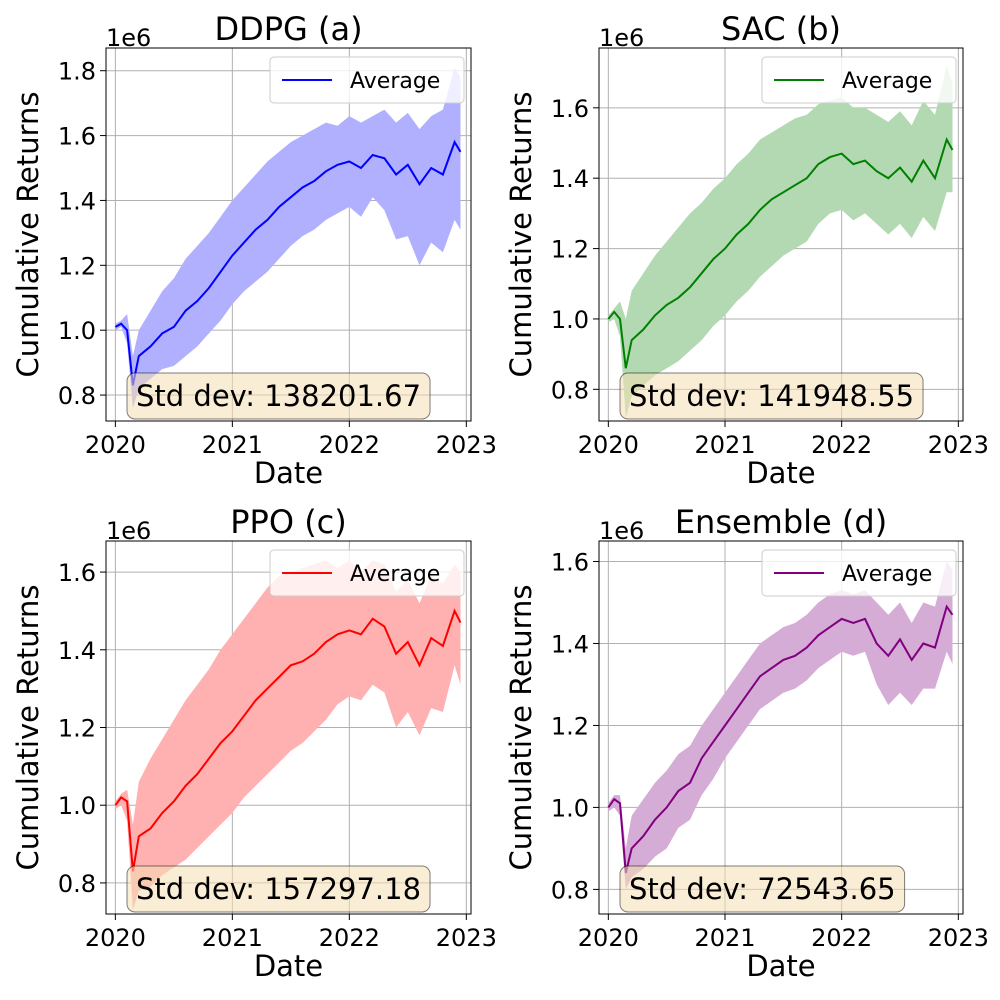  I want to click on std-dev-text: Std dev: 138201.67, so click(278, 396).